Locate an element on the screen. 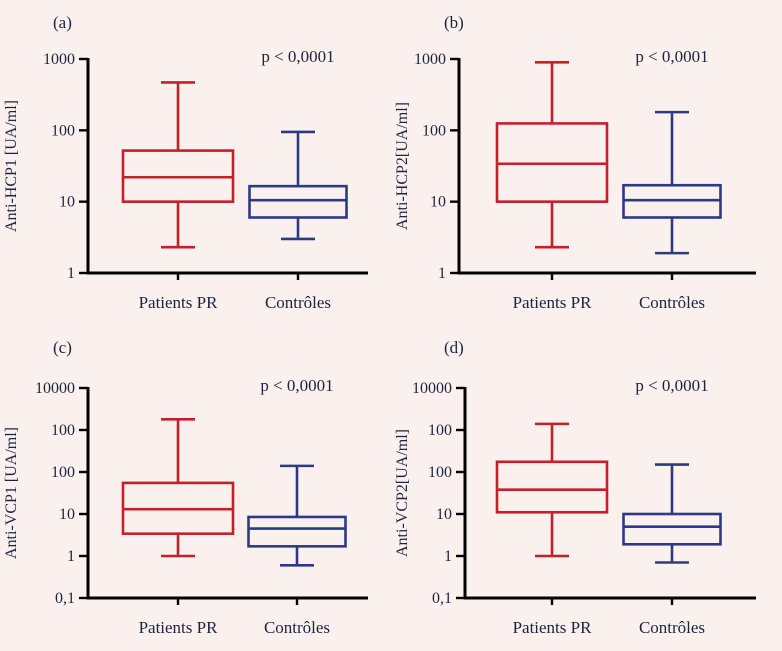 The height and width of the screenshot is (651, 782). box-c-patients is located at coordinates (178, 487).